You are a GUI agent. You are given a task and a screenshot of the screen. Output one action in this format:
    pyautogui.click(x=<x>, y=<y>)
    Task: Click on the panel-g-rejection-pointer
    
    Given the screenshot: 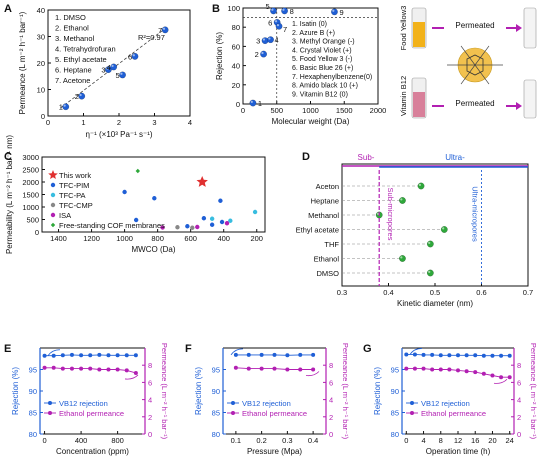 What is the action you would take?
    pyautogui.click(x=416, y=351)
    